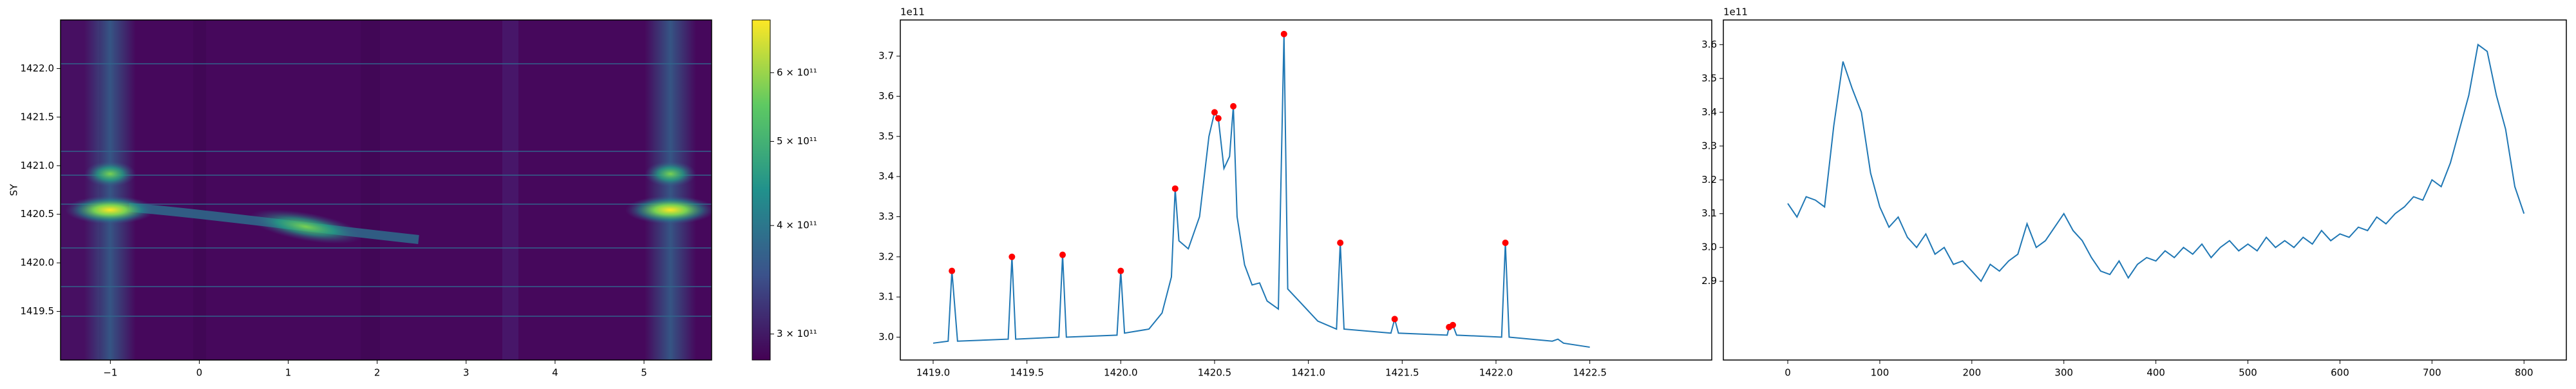 The width and height of the screenshot is (2576, 389). I want to click on x-tick-label: 1420.0, so click(1121, 373).